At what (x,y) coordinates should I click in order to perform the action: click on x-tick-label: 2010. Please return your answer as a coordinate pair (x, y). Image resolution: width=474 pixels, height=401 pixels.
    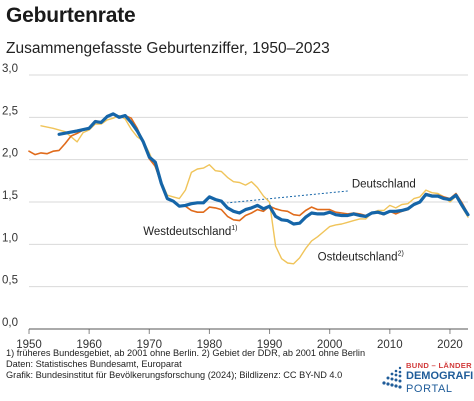
    Looking at the image, I should click on (390, 345).